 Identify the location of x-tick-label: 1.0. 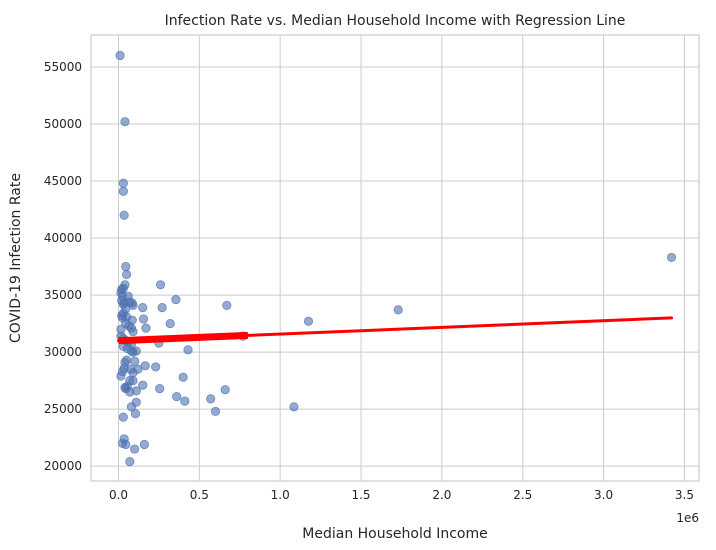
(280, 495).